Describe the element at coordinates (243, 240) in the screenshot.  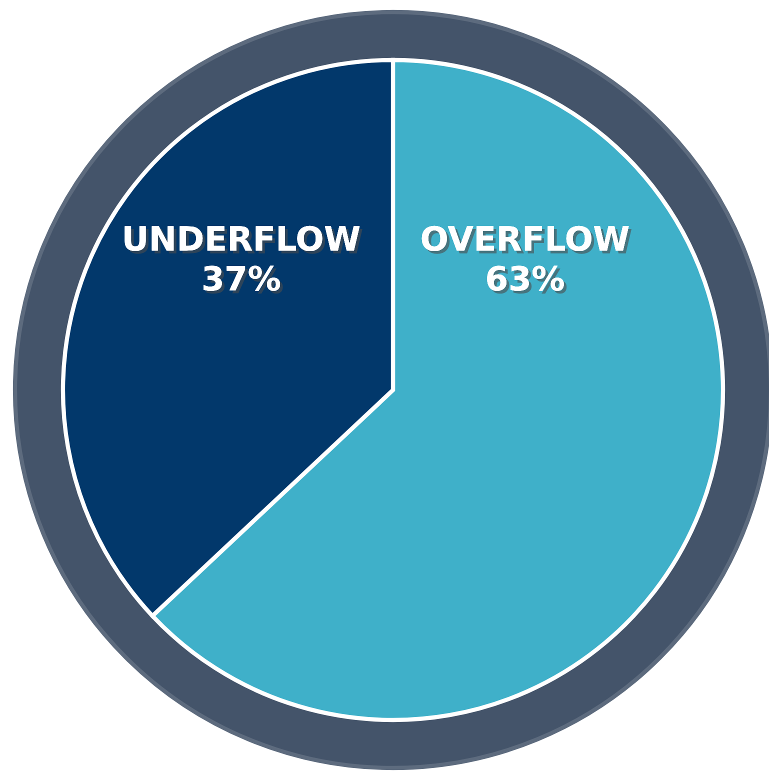
I see `slice-label: UNDERFLOW` at that location.